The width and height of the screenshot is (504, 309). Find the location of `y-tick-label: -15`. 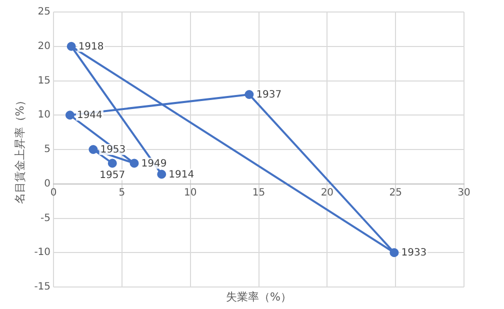

y-tick-label: -15 is located at coordinates (42, 287).